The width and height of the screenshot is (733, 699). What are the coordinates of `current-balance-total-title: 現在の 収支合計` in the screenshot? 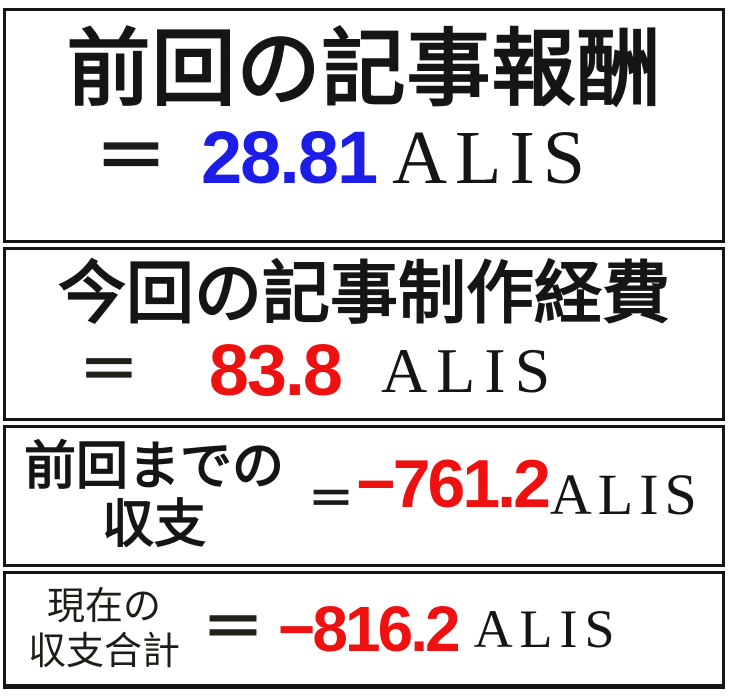 It's located at (104, 629).